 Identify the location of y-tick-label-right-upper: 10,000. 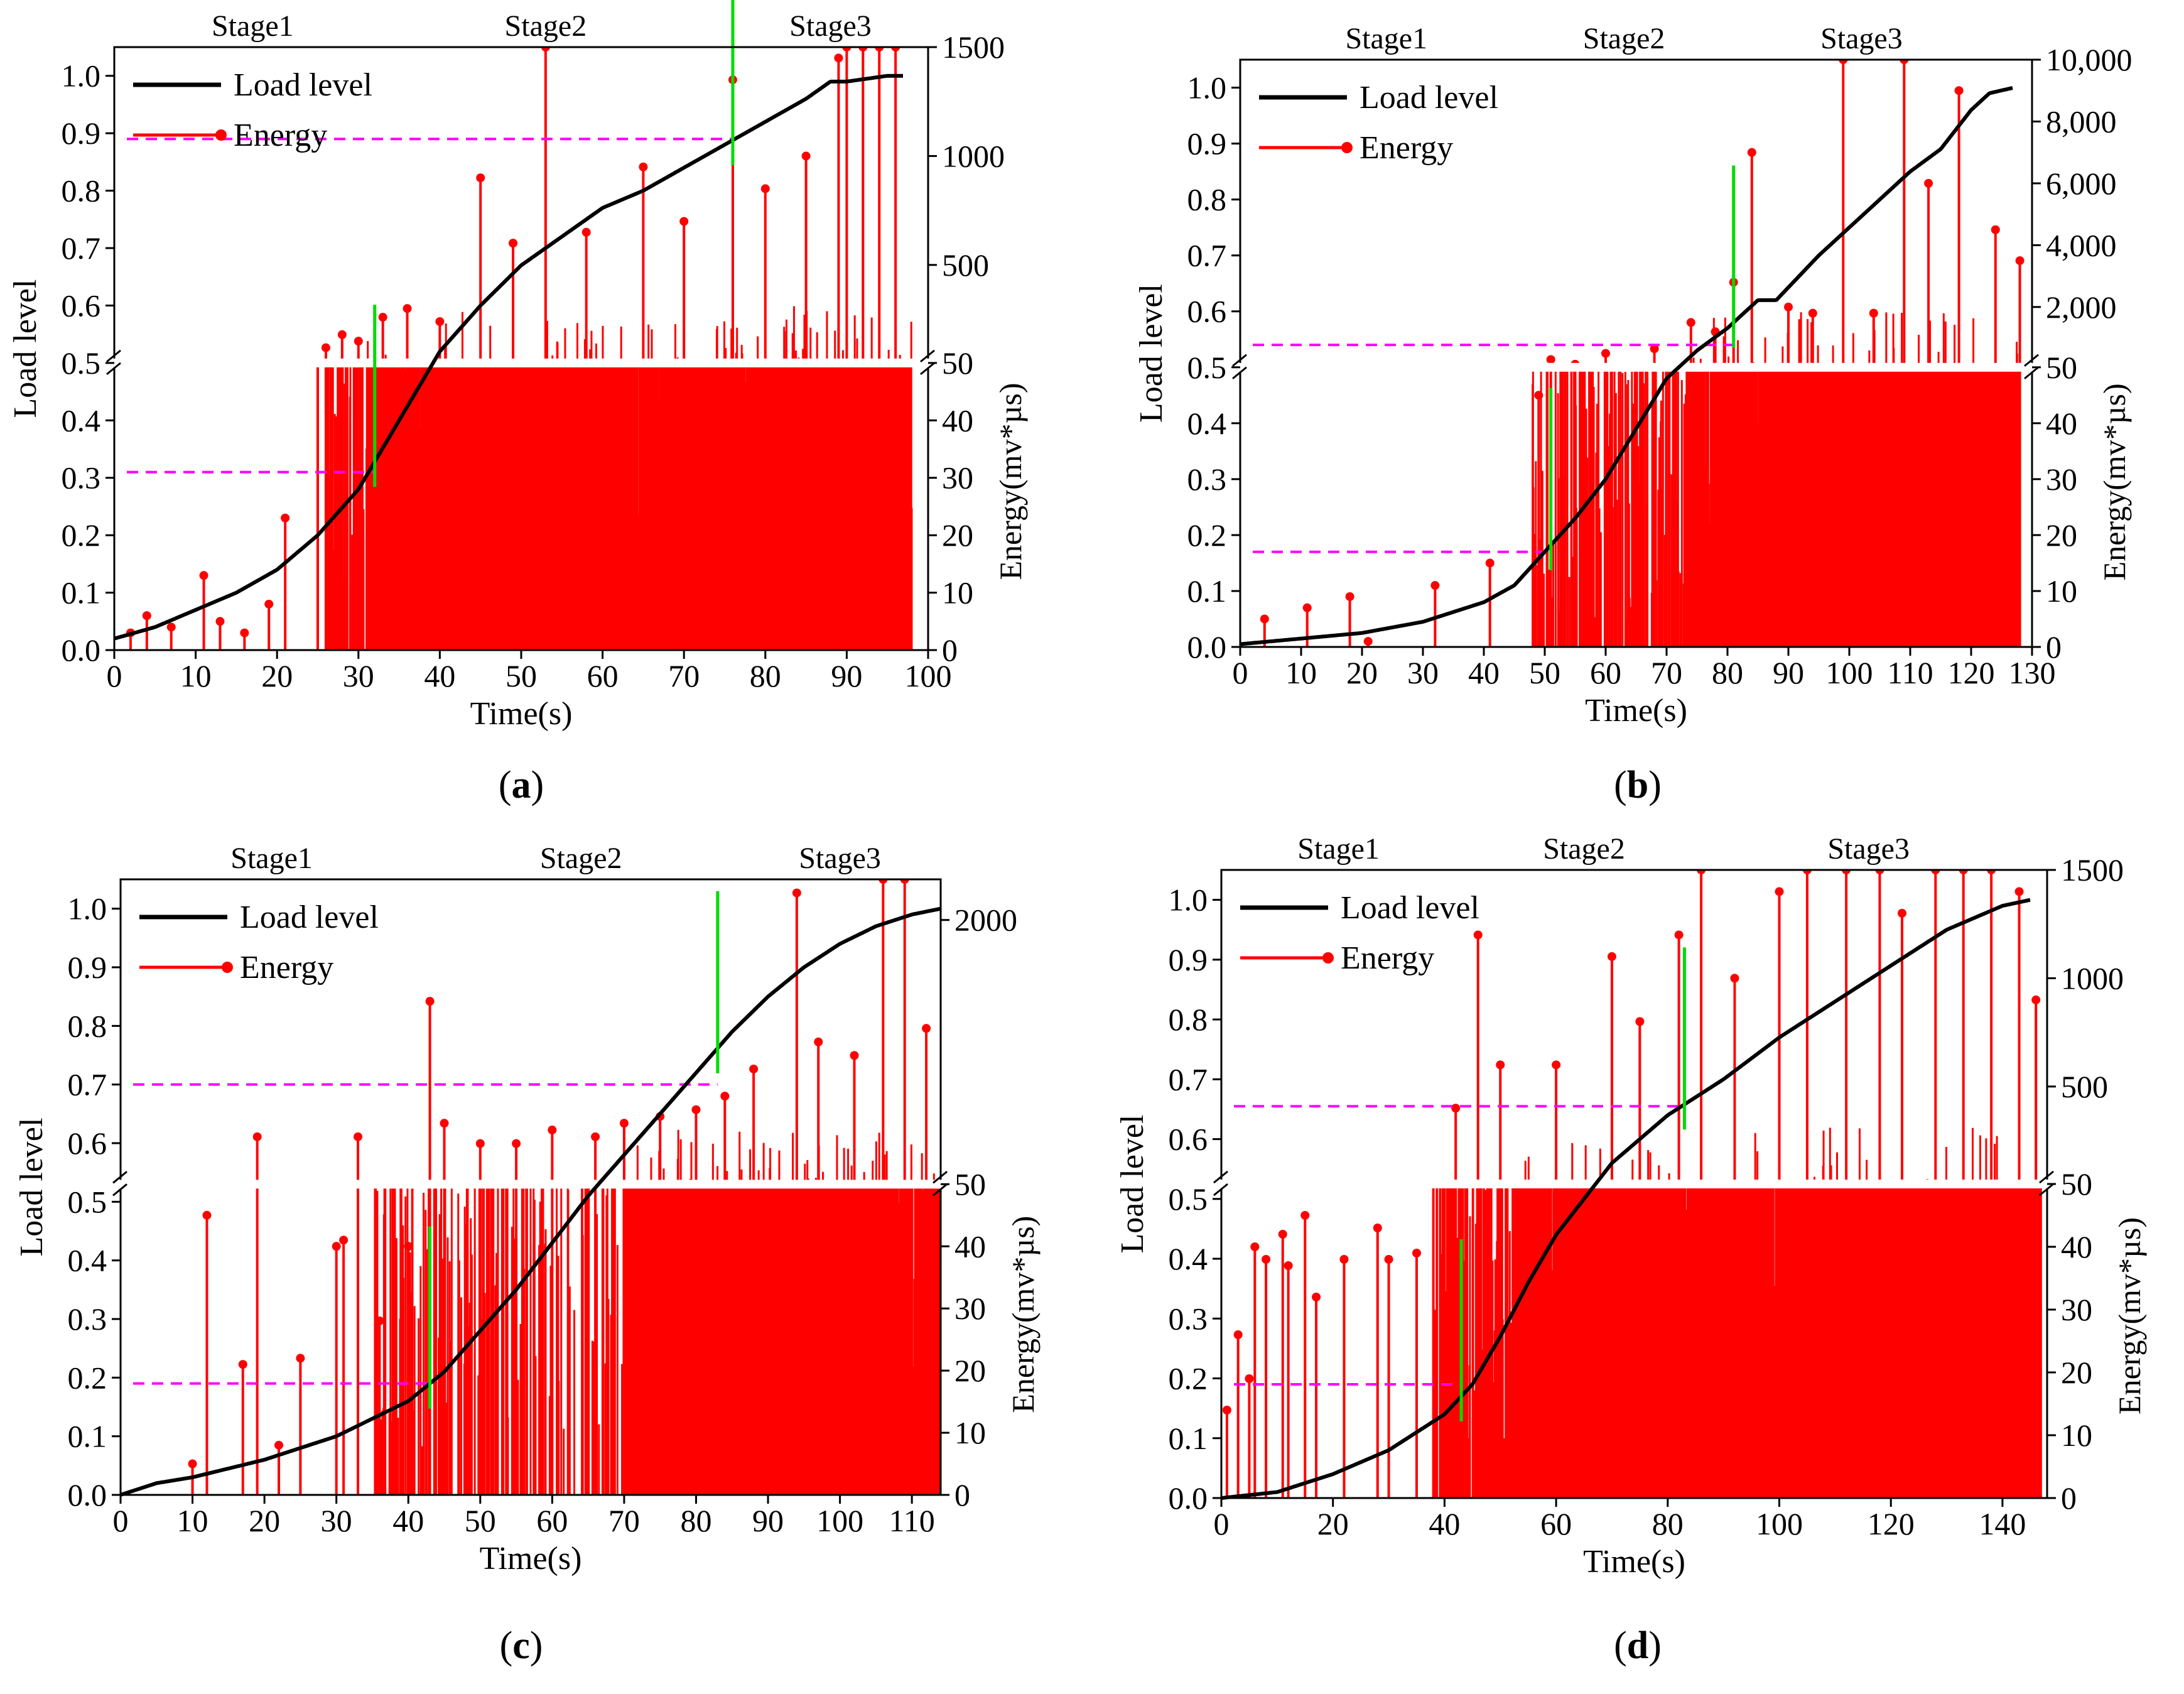
(2089, 59).